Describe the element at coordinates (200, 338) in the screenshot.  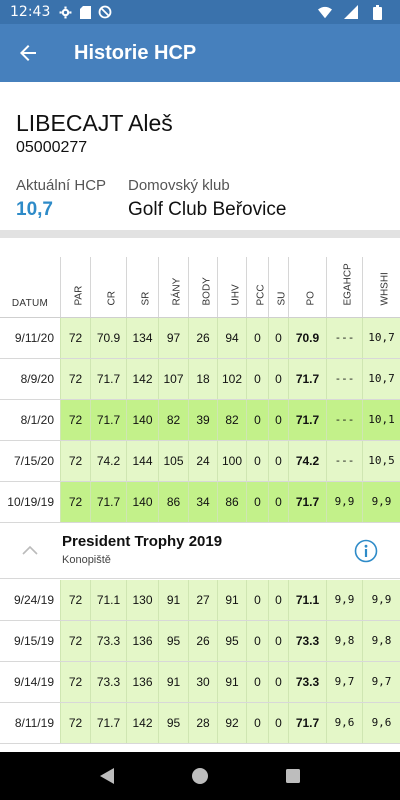
I see `table-row: 9/11/20 72 70.9 134 97 26 94 0 0 70.9 --- 10,7` at that location.